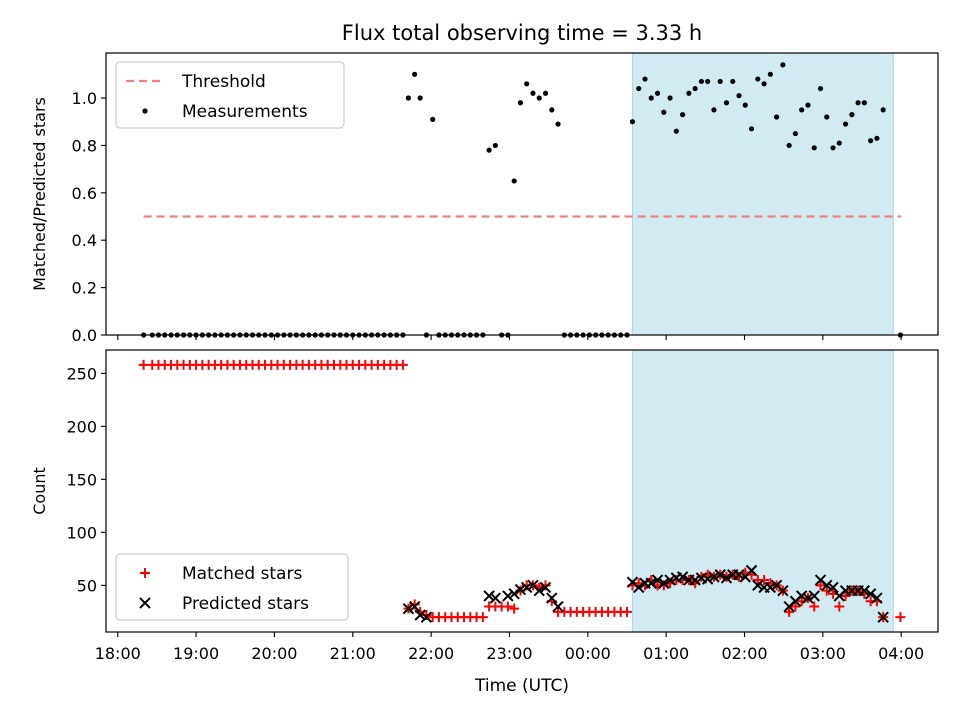 The image size is (960, 720). I want to click on y-tick-label: 50, so click(87, 585).